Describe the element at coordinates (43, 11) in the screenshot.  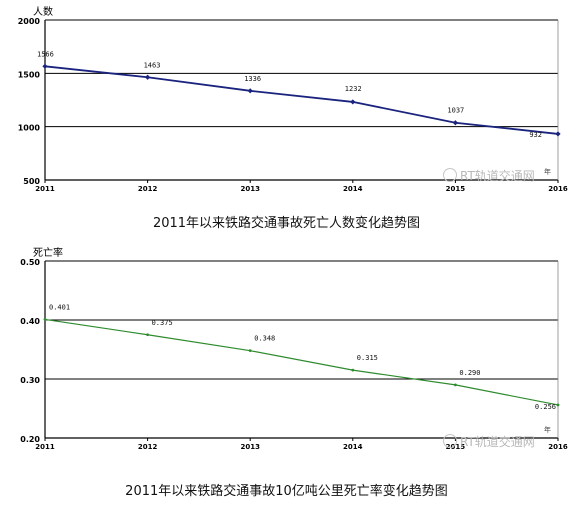
I see `y-axis-title: 人数` at that location.